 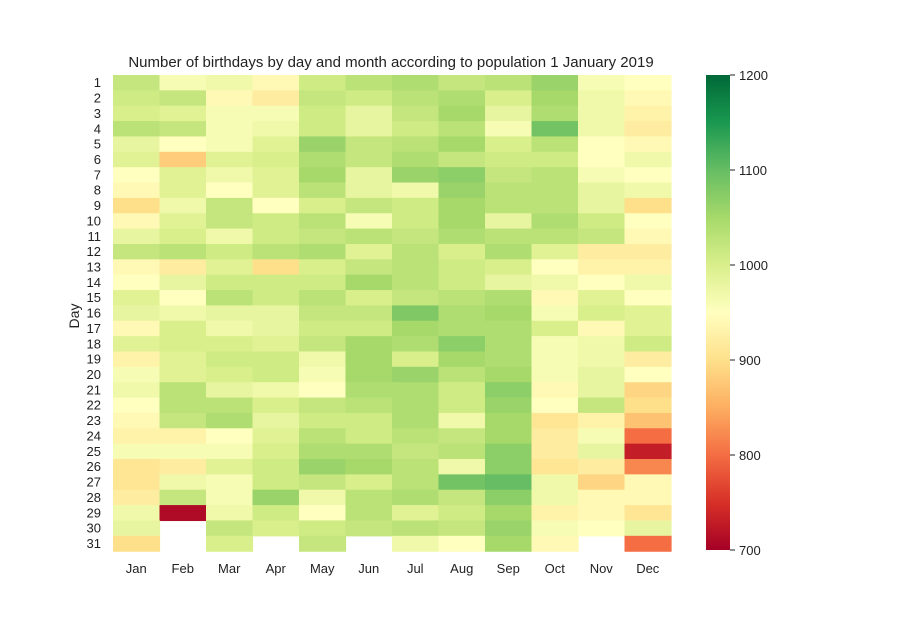 I want to click on x-tick-label: May, so click(x=322, y=568).